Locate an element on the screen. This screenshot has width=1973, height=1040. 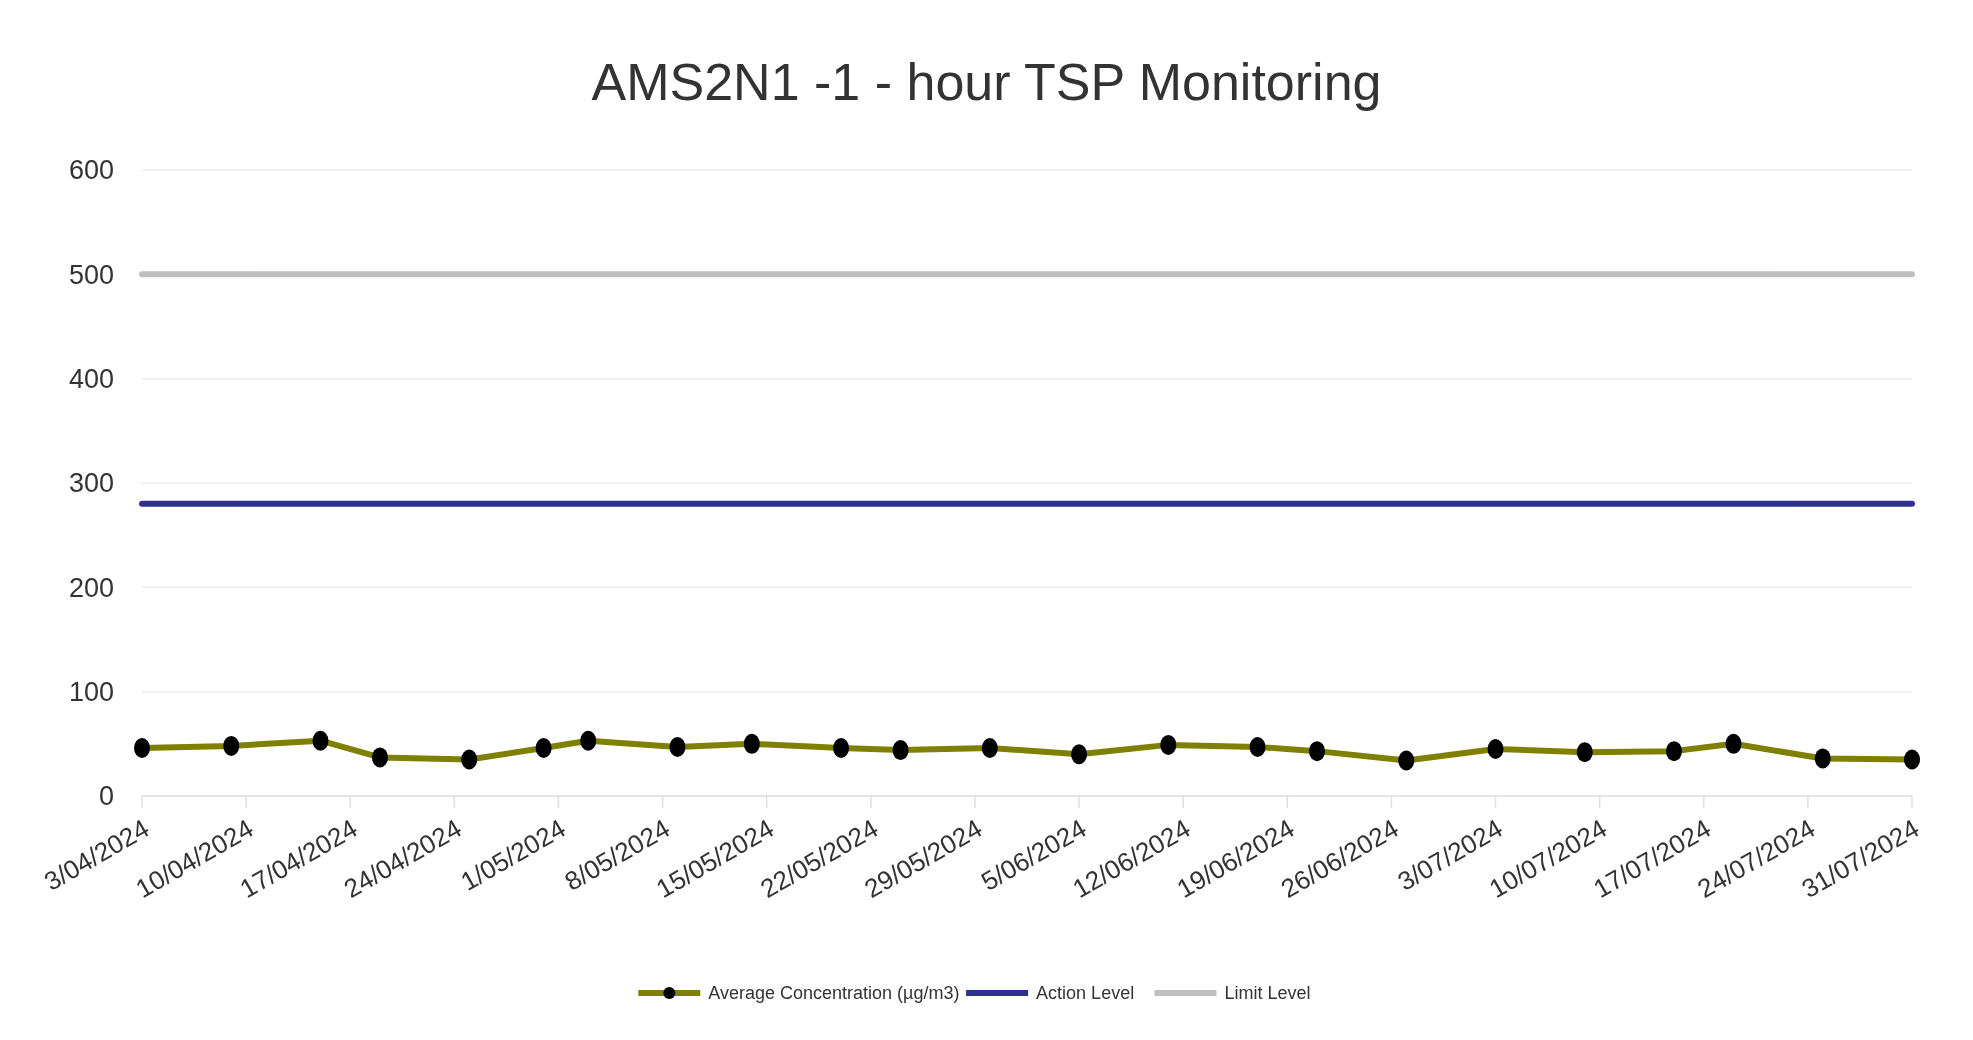
y-tick-label: 400 is located at coordinates (91, 379).